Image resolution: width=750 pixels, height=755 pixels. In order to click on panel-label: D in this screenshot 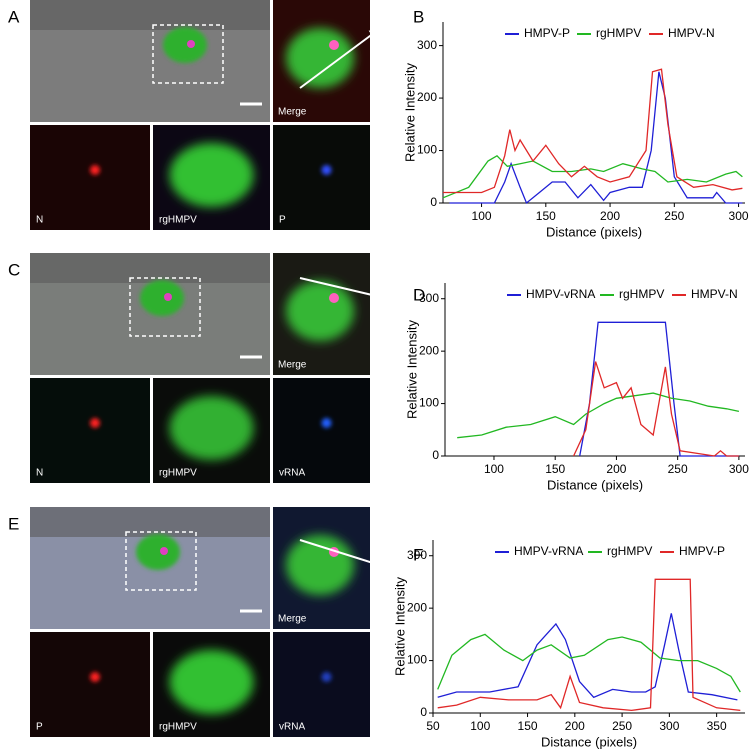, I will do `click(419, 294)`.